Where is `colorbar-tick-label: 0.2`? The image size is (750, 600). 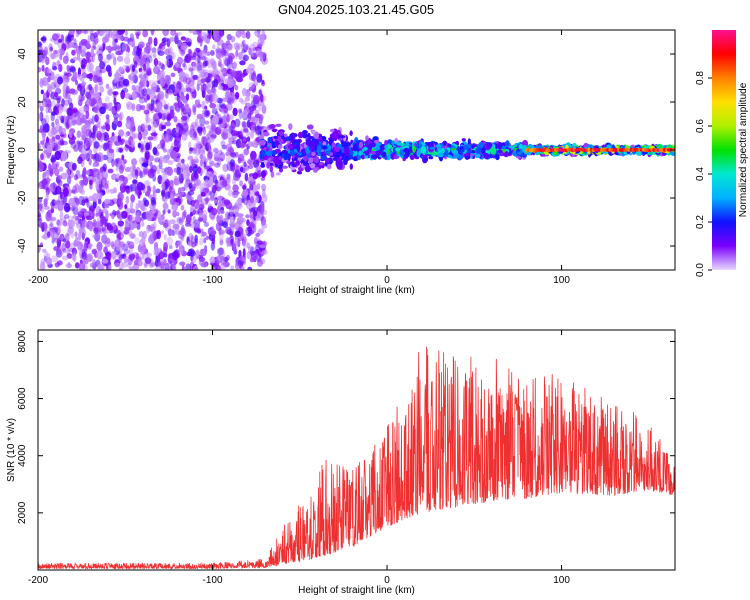 colorbar-tick-label: 0.2 is located at coordinates (700, 222).